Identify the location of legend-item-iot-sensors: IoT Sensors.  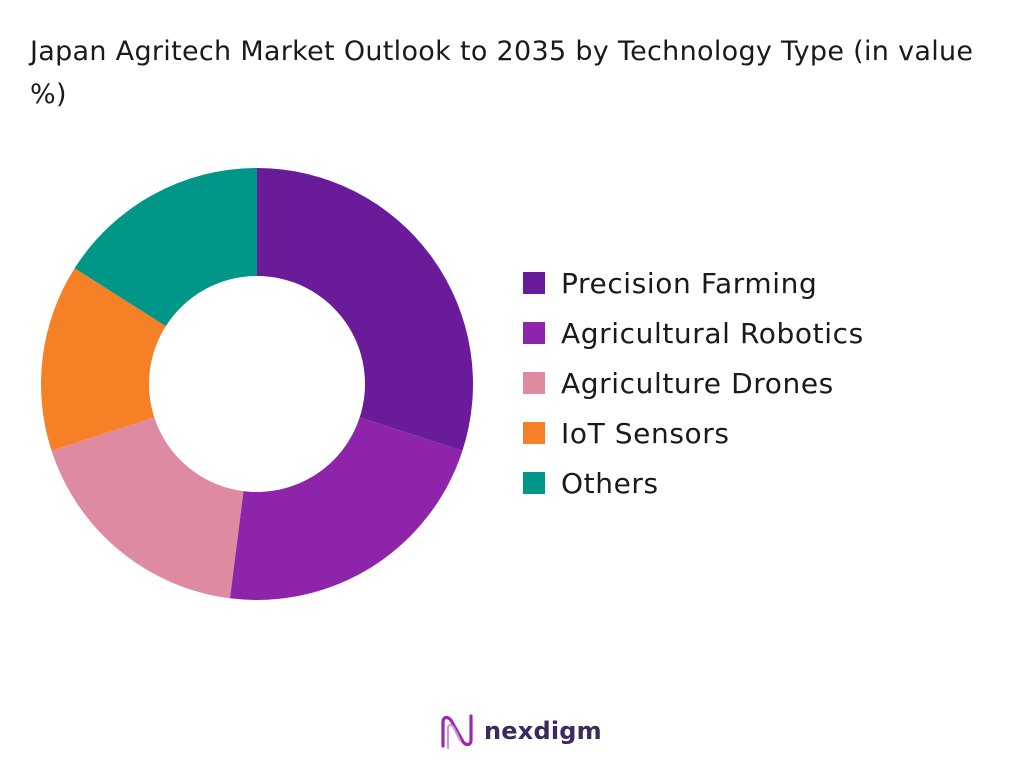
(693, 433).